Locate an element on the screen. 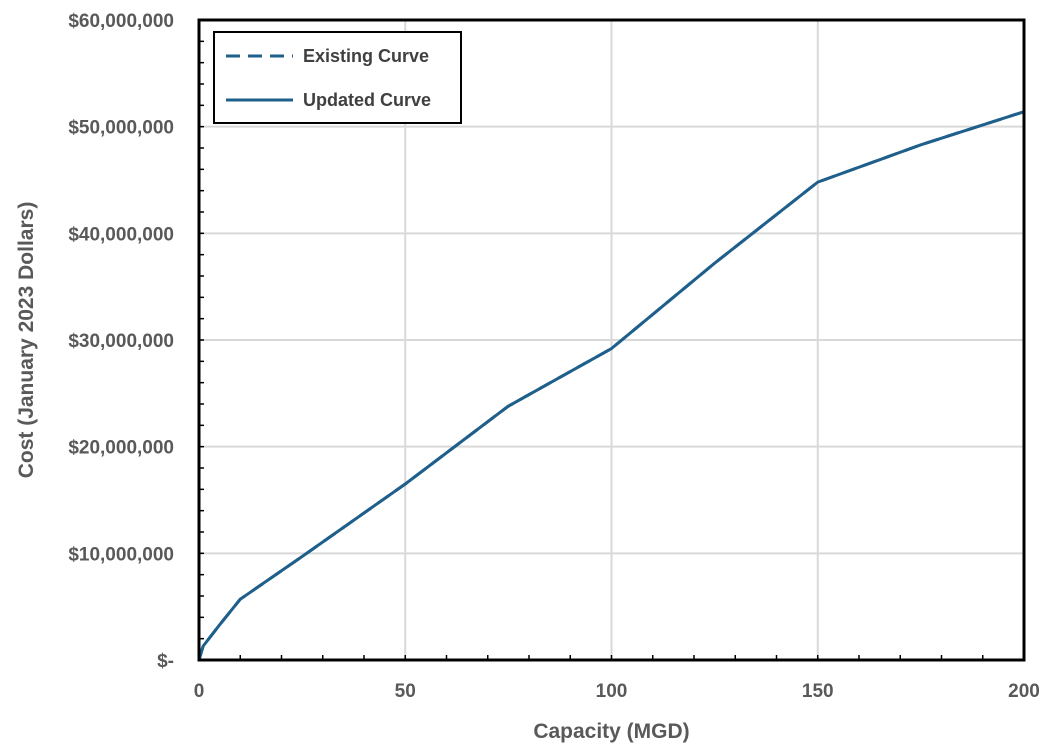  y-tick-label: $10,000,000 is located at coordinates (121, 554).